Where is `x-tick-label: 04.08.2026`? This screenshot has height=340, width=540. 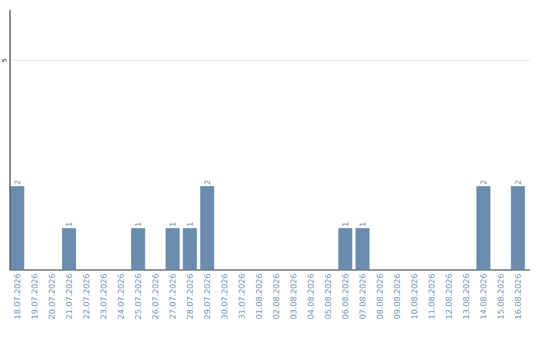
x-tick-label: 04.08.2026 is located at coordinates (311, 296).